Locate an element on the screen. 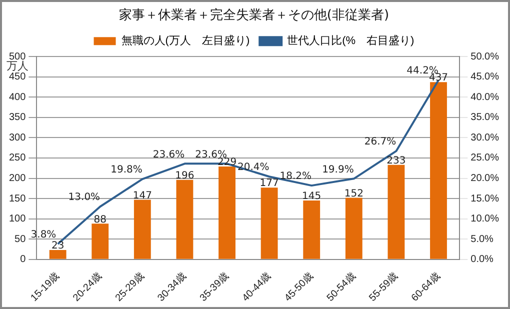 This screenshot has height=309, width=510. chart-title: 家事＋休業者＋完全失業者＋その他(非従業者) is located at coordinates (254, 15).